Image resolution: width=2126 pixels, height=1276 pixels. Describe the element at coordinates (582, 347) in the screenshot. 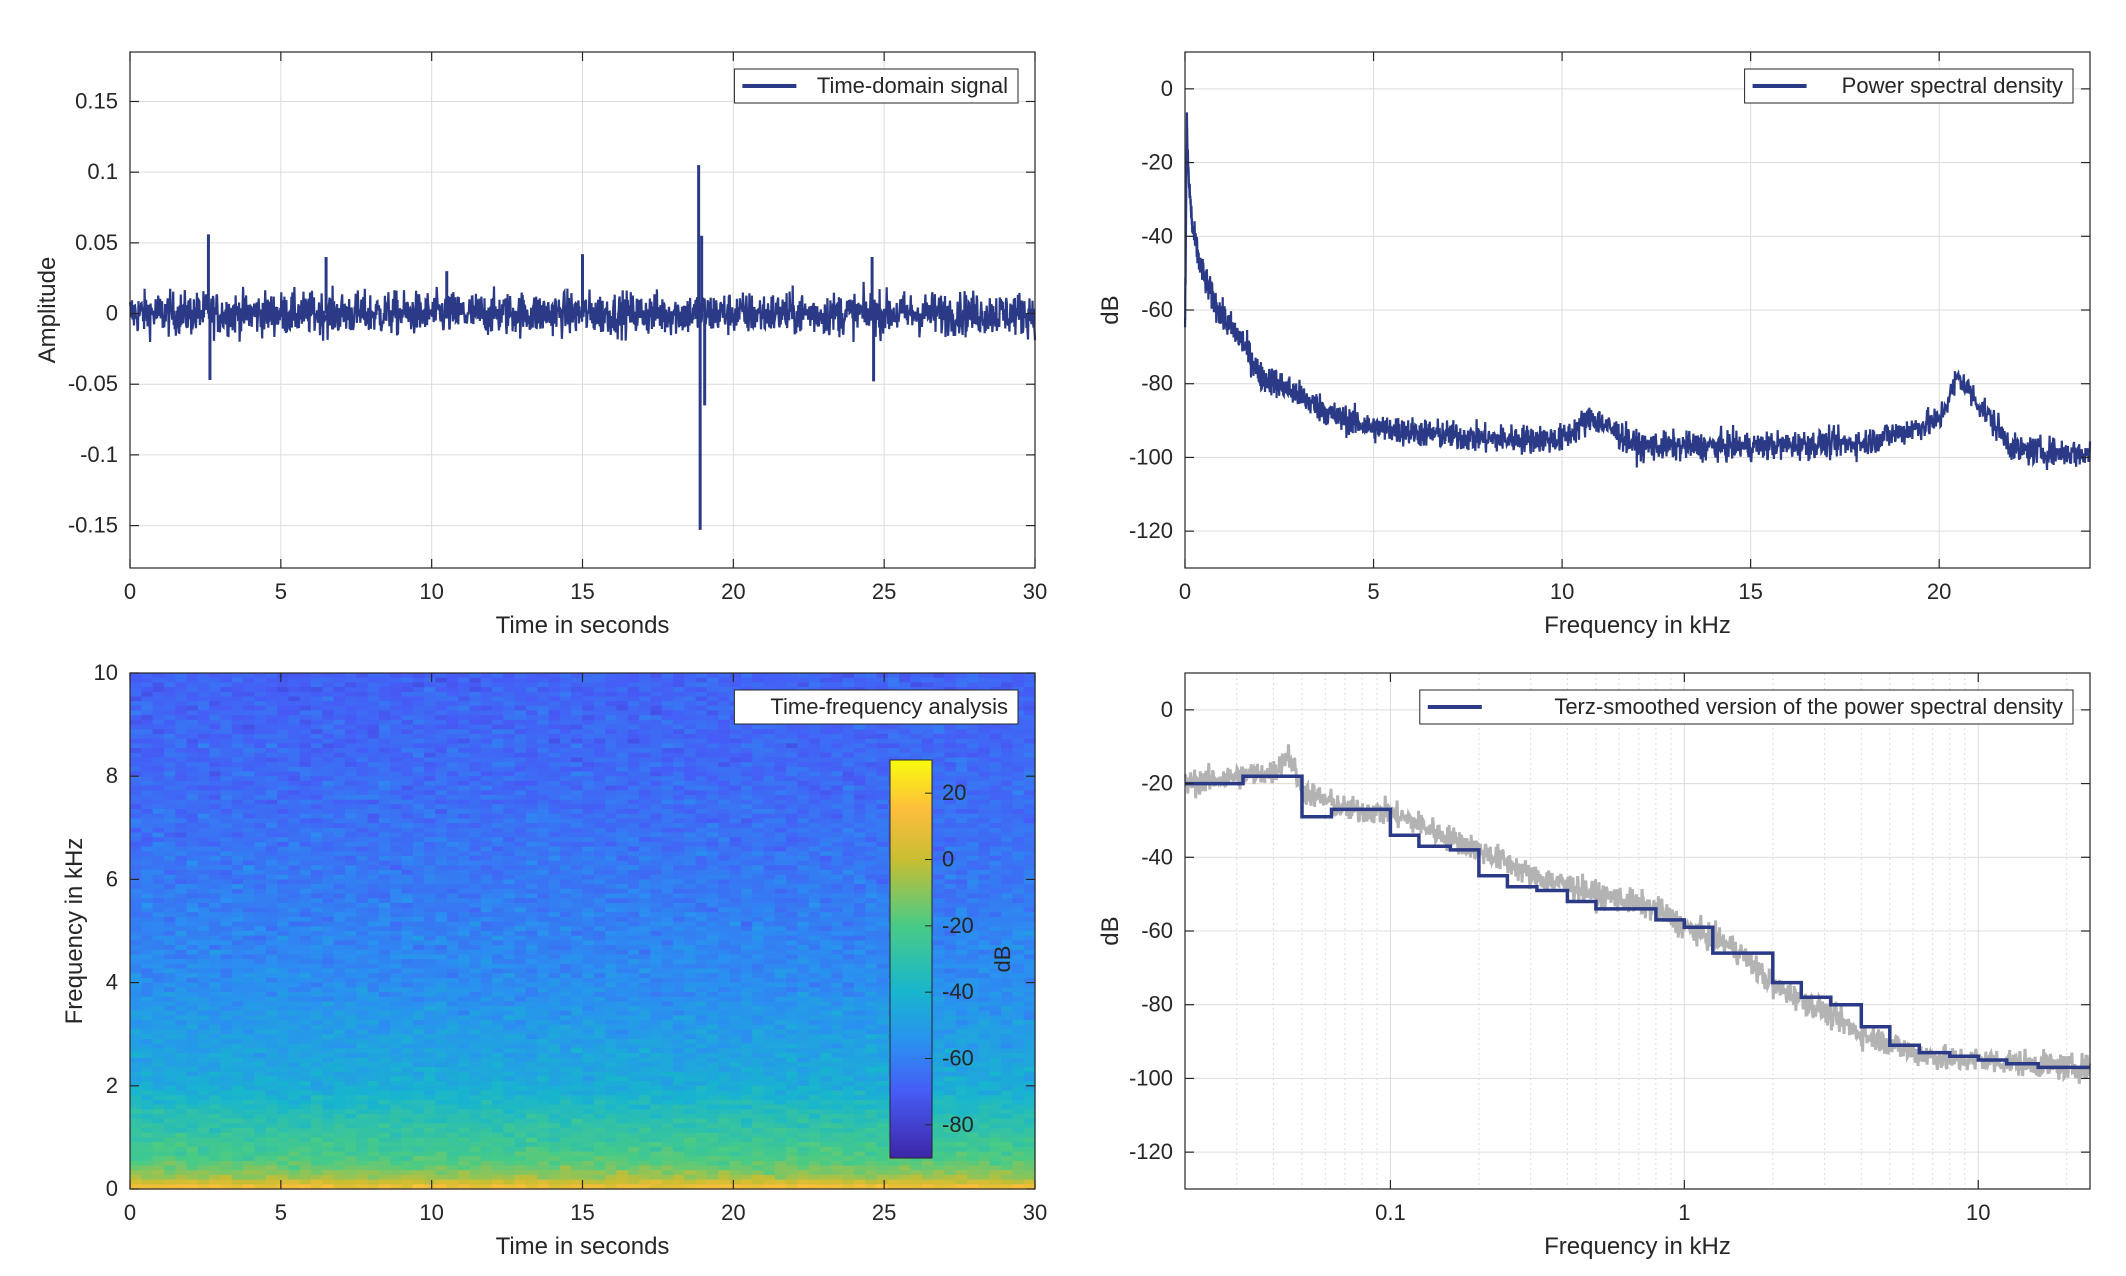

I see `series-group` at that location.